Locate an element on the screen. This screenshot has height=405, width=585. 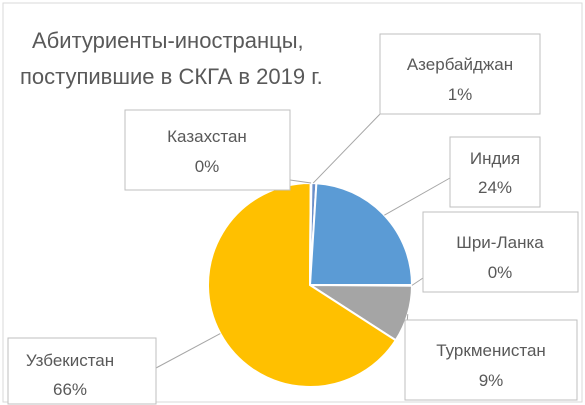
label-box-azerbaijan is located at coordinates (460, 74).